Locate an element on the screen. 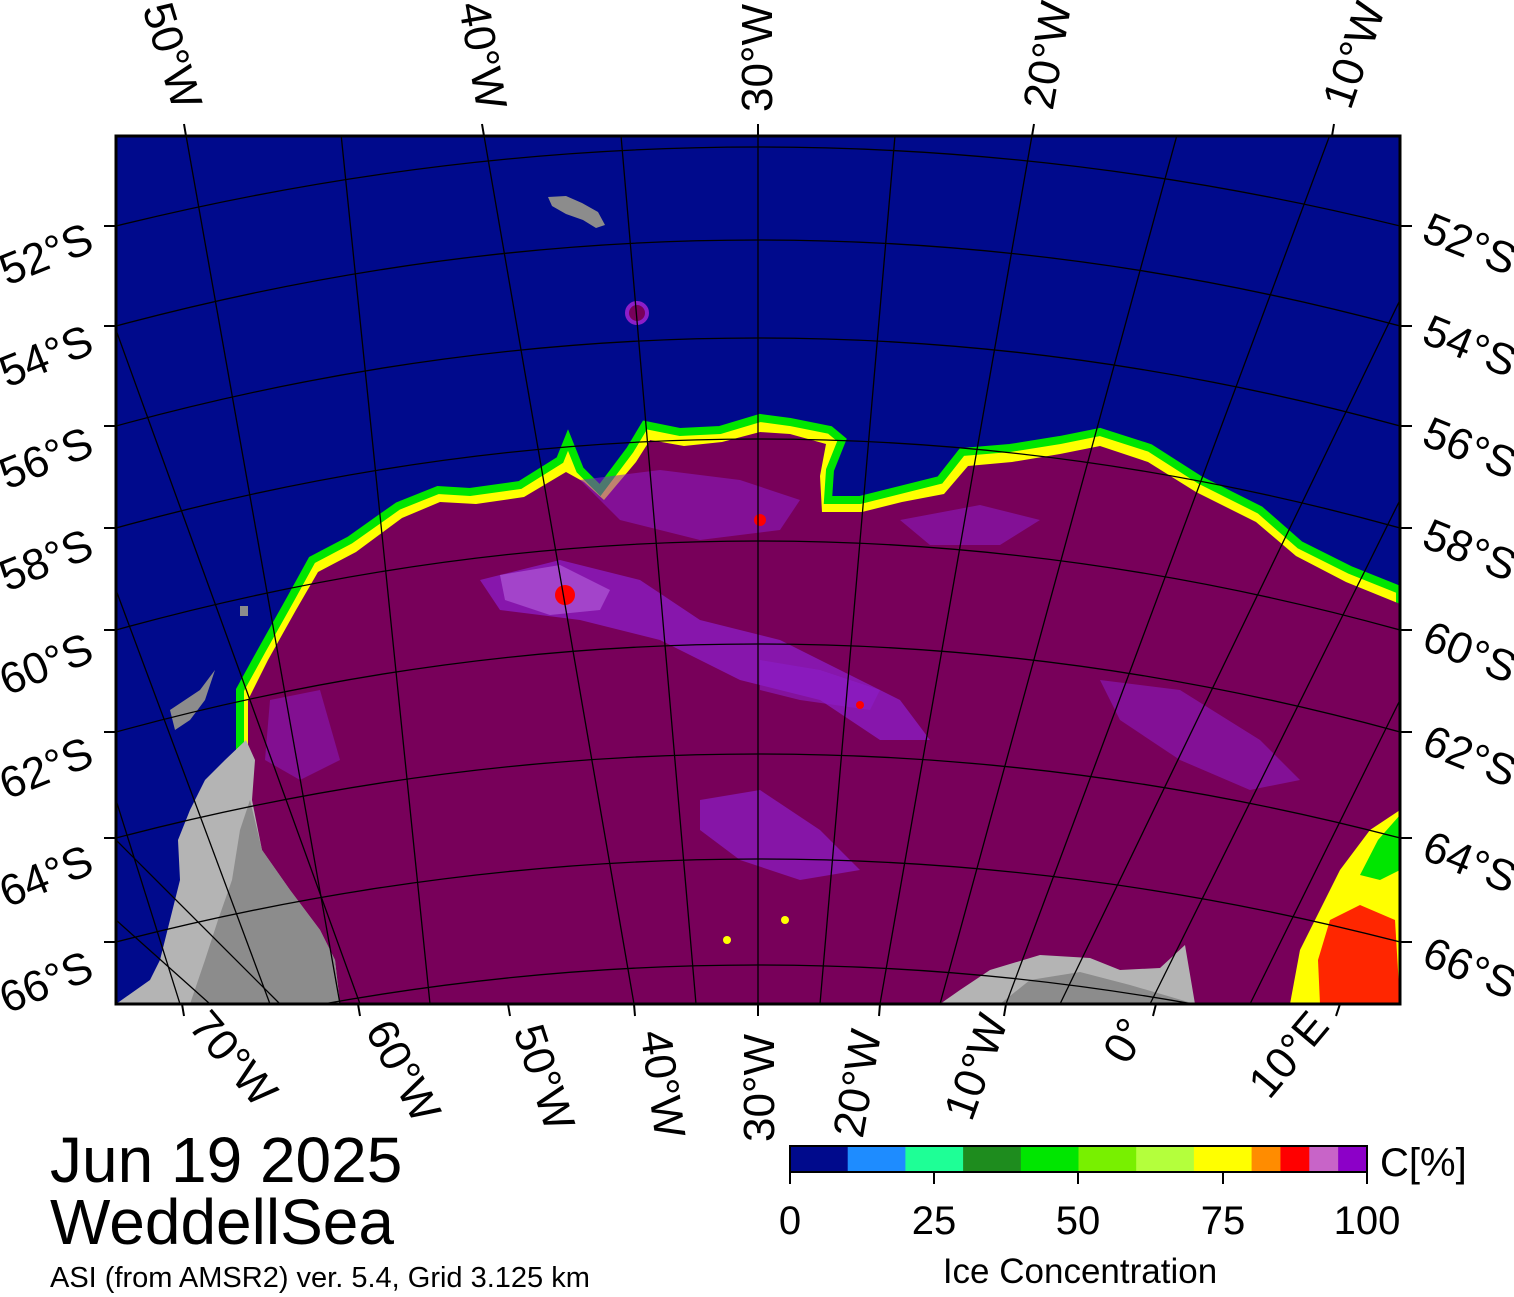 Image resolution: width=1514 pixels, height=1297 pixels. product-info: ASI (from AMSR2) ver. 5.4, Grid 3.125 km is located at coordinates (320, 1278).